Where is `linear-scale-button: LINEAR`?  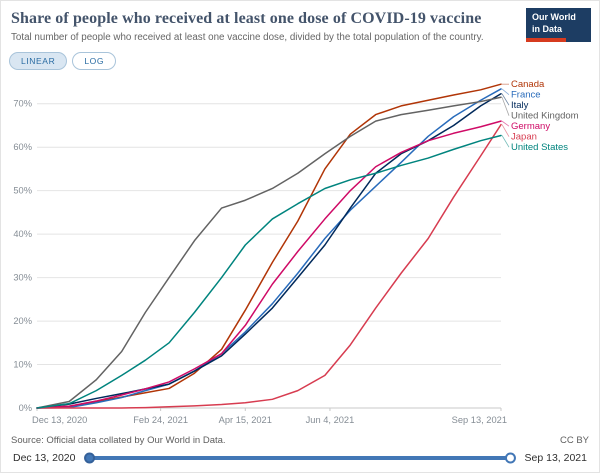 linear-scale-button: LINEAR is located at coordinates (38, 61).